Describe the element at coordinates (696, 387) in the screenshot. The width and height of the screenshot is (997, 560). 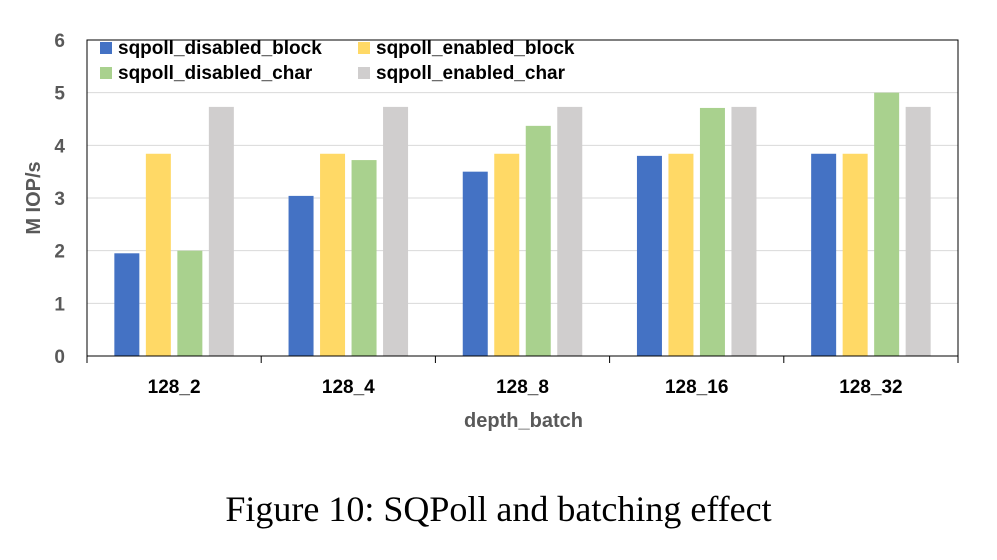
I see `x-category-label: 128_16` at that location.